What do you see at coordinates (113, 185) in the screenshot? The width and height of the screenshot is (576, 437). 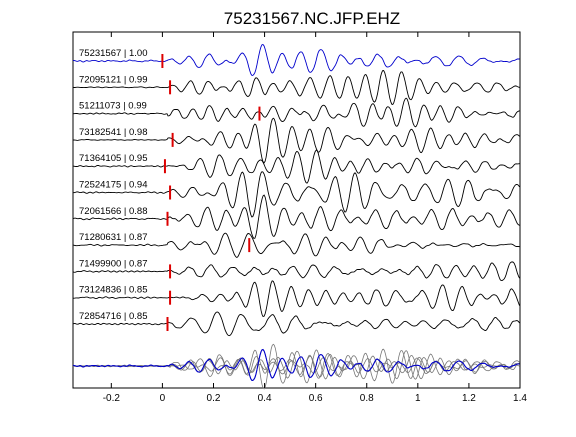 I see `trace-label-5: 72524175 | 0.94` at bounding box center [113, 185].